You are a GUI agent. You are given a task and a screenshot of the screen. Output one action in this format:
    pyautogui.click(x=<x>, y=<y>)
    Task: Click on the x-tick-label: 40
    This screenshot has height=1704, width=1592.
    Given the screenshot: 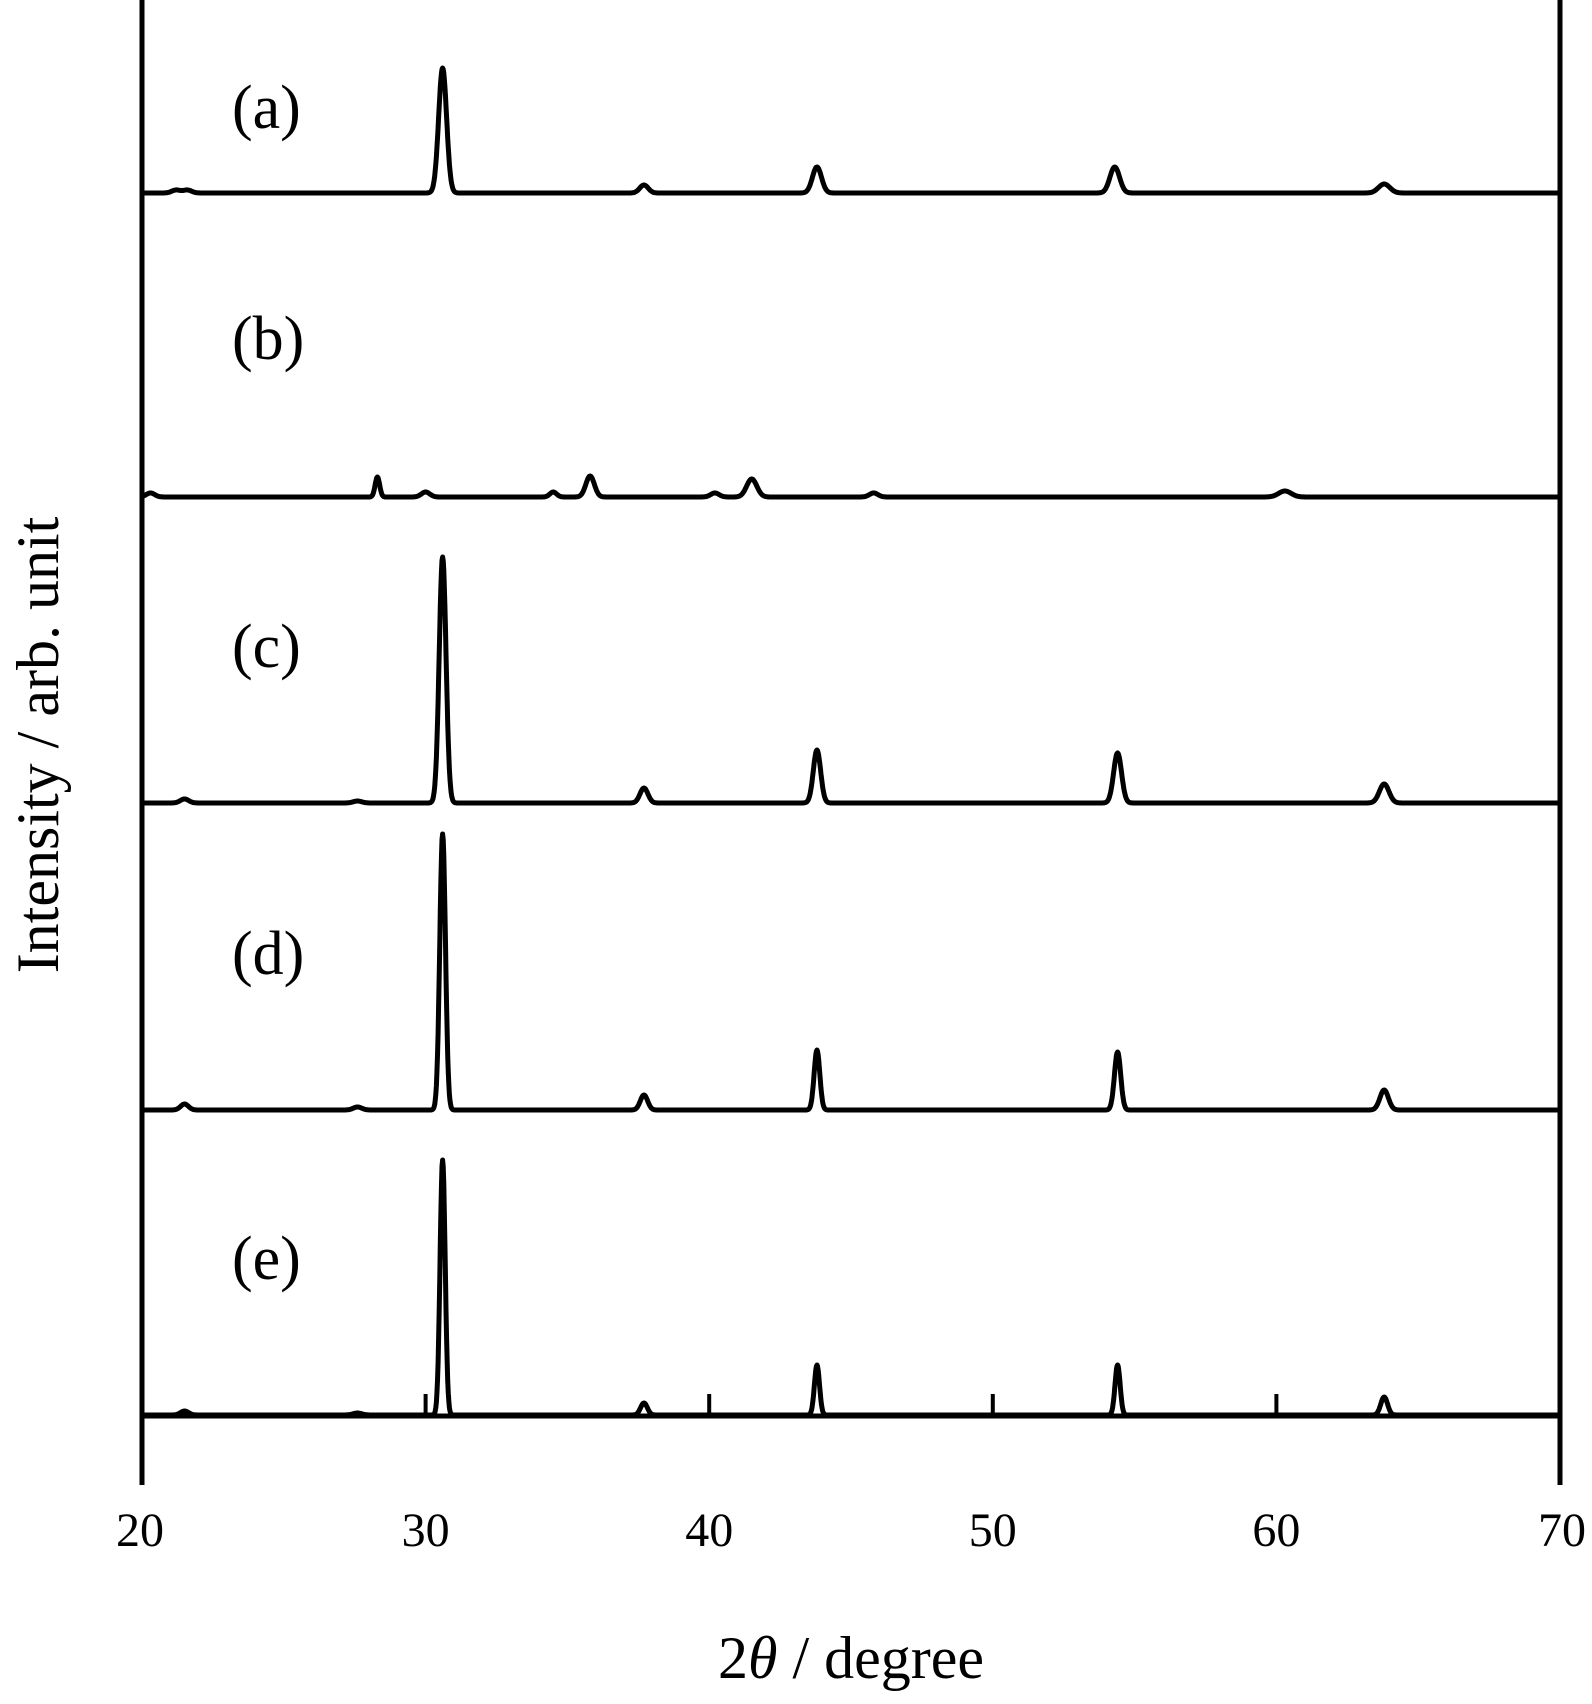 What is the action you would take?
    pyautogui.click(x=709, y=1530)
    